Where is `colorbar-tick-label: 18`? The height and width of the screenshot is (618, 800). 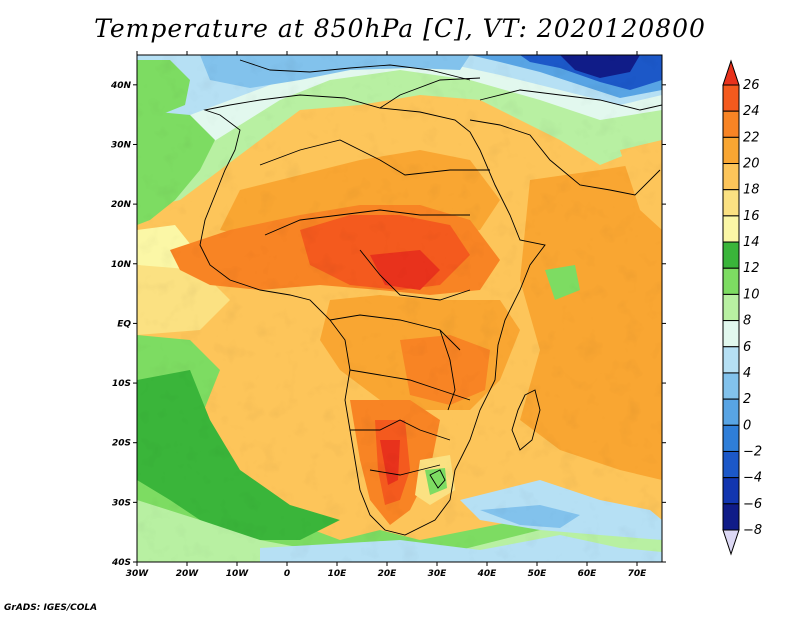 colorbar-tick-label: 18 is located at coordinates (751, 190).